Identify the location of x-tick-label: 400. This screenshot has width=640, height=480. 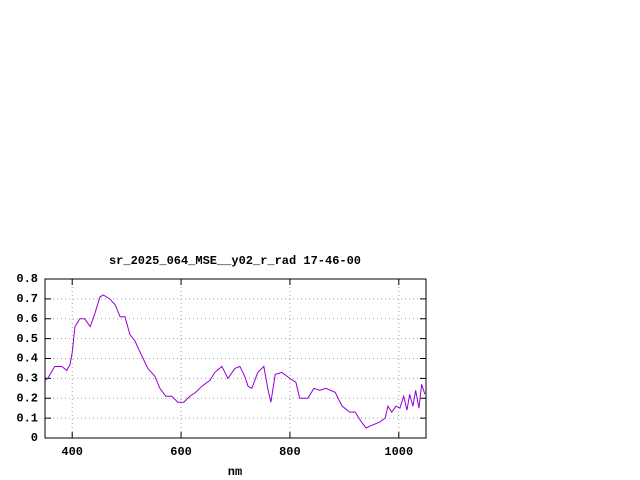
(72, 452).